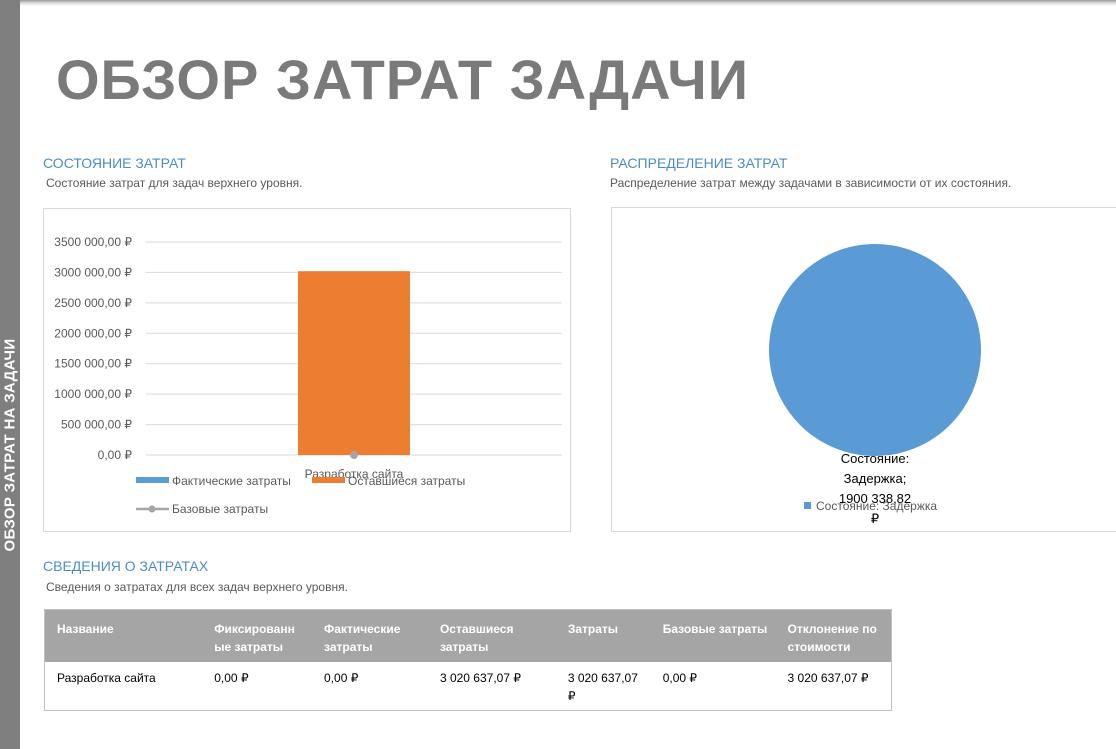  What do you see at coordinates (152, 509) in the screenshot?
I see `legend-marker` at bounding box center [152, 509].